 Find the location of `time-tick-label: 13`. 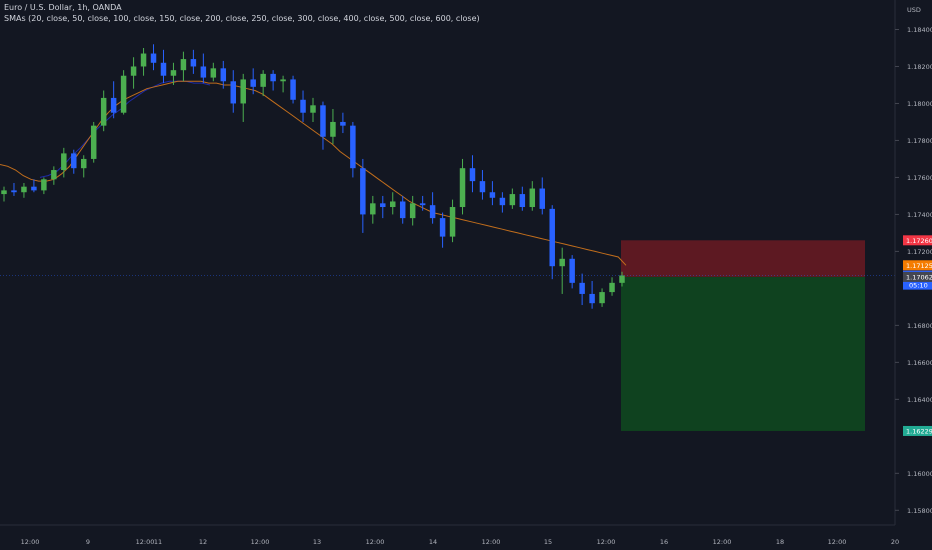

time-tick-label: 13 is located at coordinates (317, 542).